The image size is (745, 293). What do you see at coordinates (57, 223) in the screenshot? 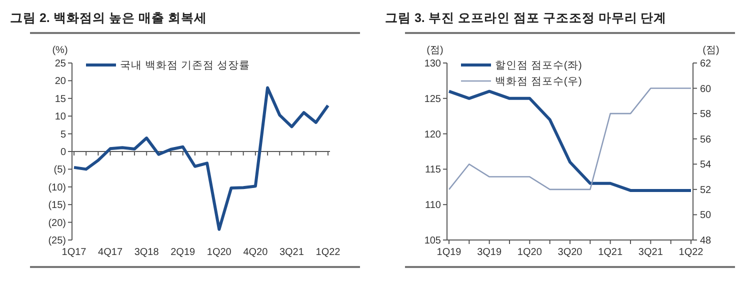
I see `y-tick-label: (20)` at bounding box center [57, 223].